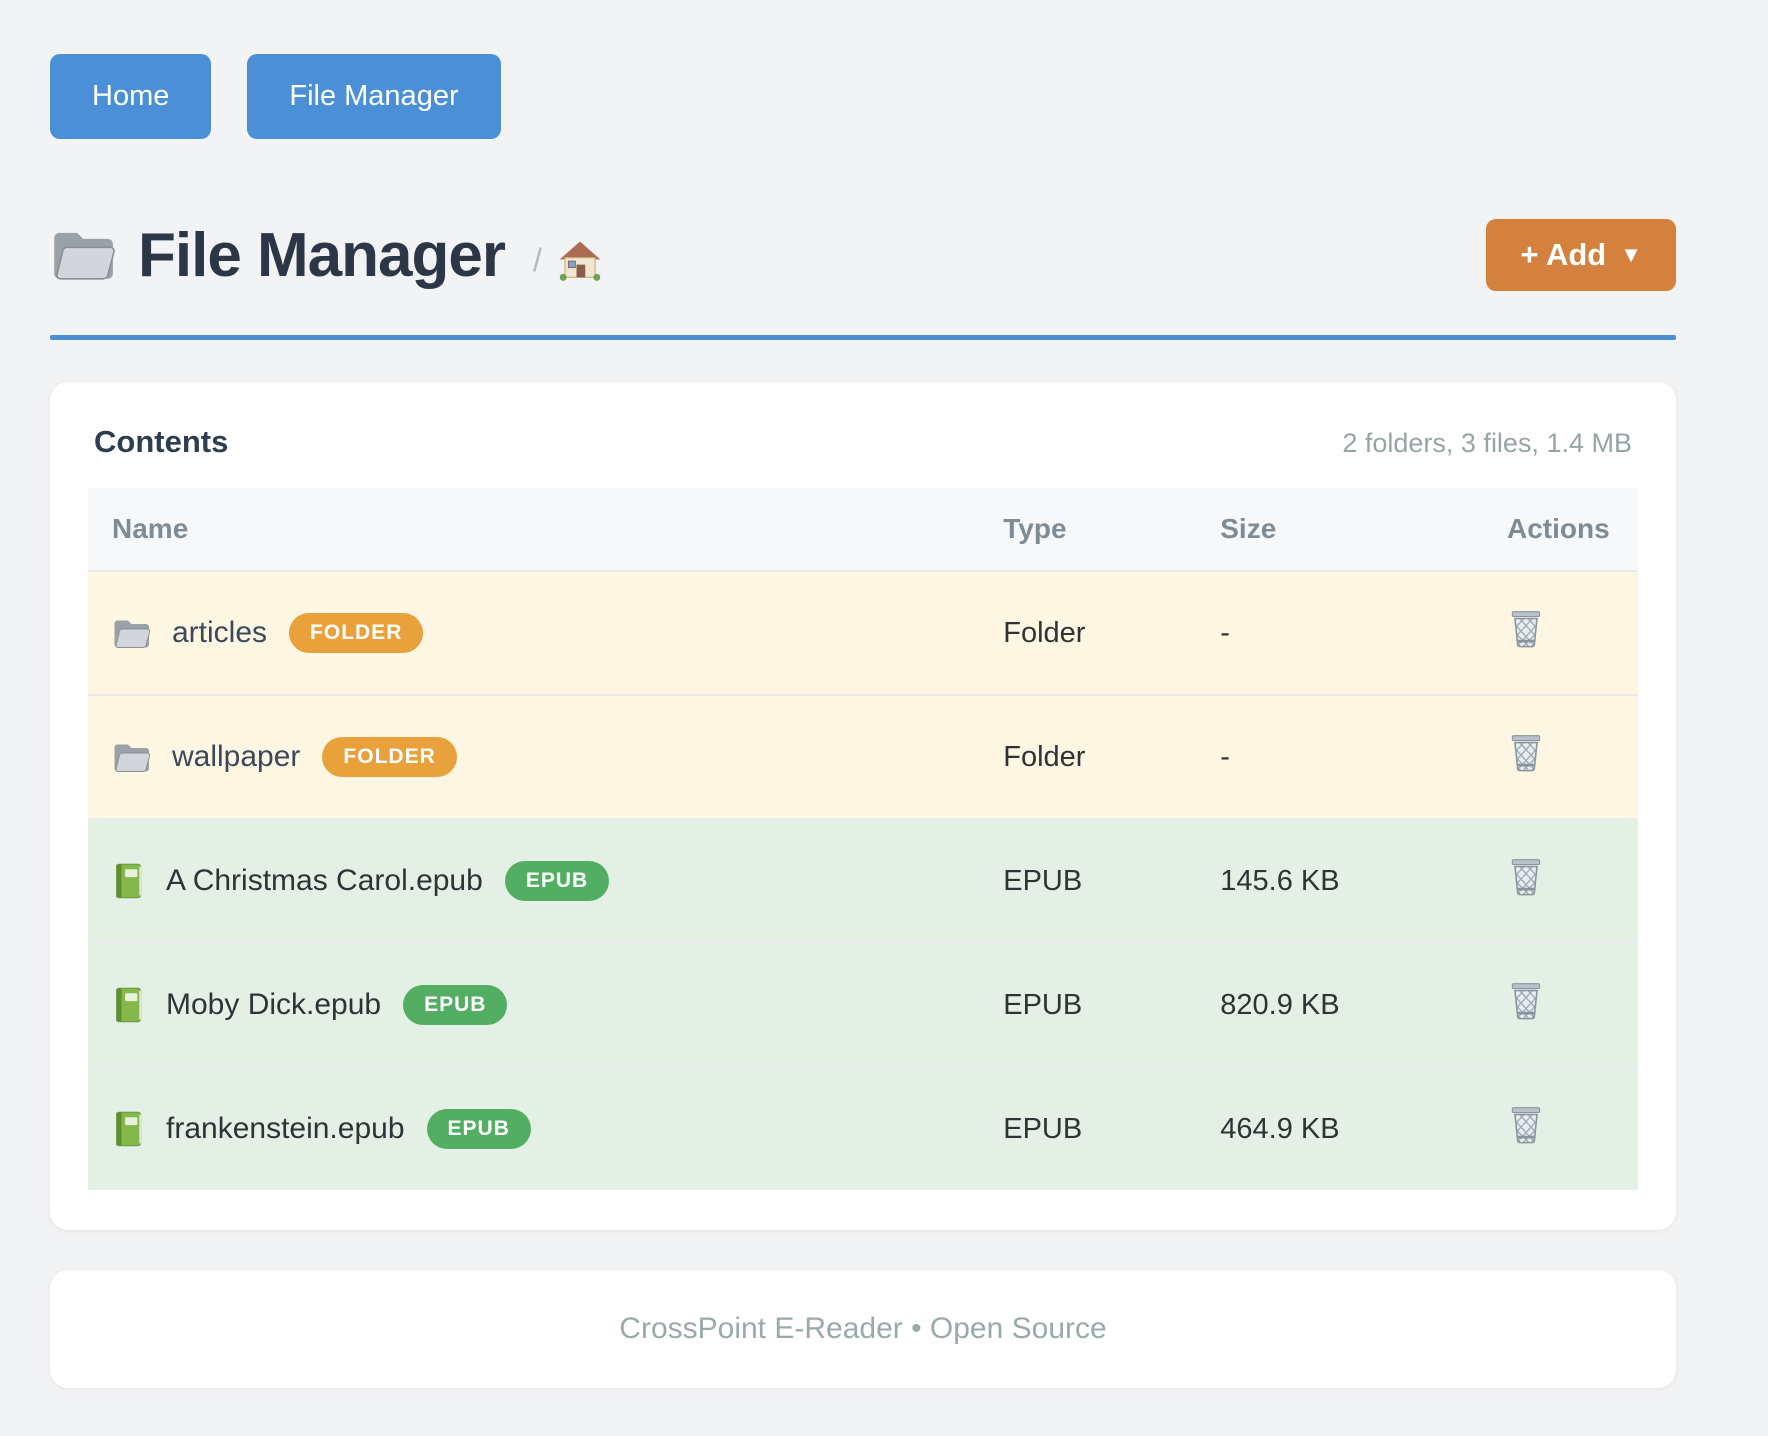 This screenshot has width=1768, height=1436. What do you see at coordinates (220, 632) in the screenshot?
I see `row-name-label: articles` at bounding box center [220, 632].